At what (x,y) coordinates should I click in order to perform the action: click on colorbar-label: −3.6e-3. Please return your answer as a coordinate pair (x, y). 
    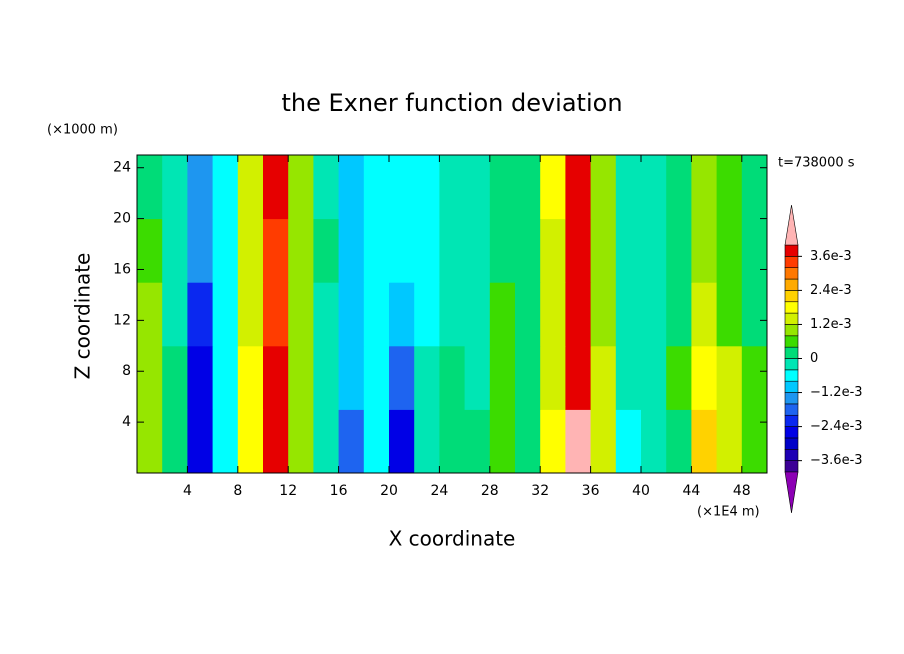
    Looking at the image, I should click on (836, 460).